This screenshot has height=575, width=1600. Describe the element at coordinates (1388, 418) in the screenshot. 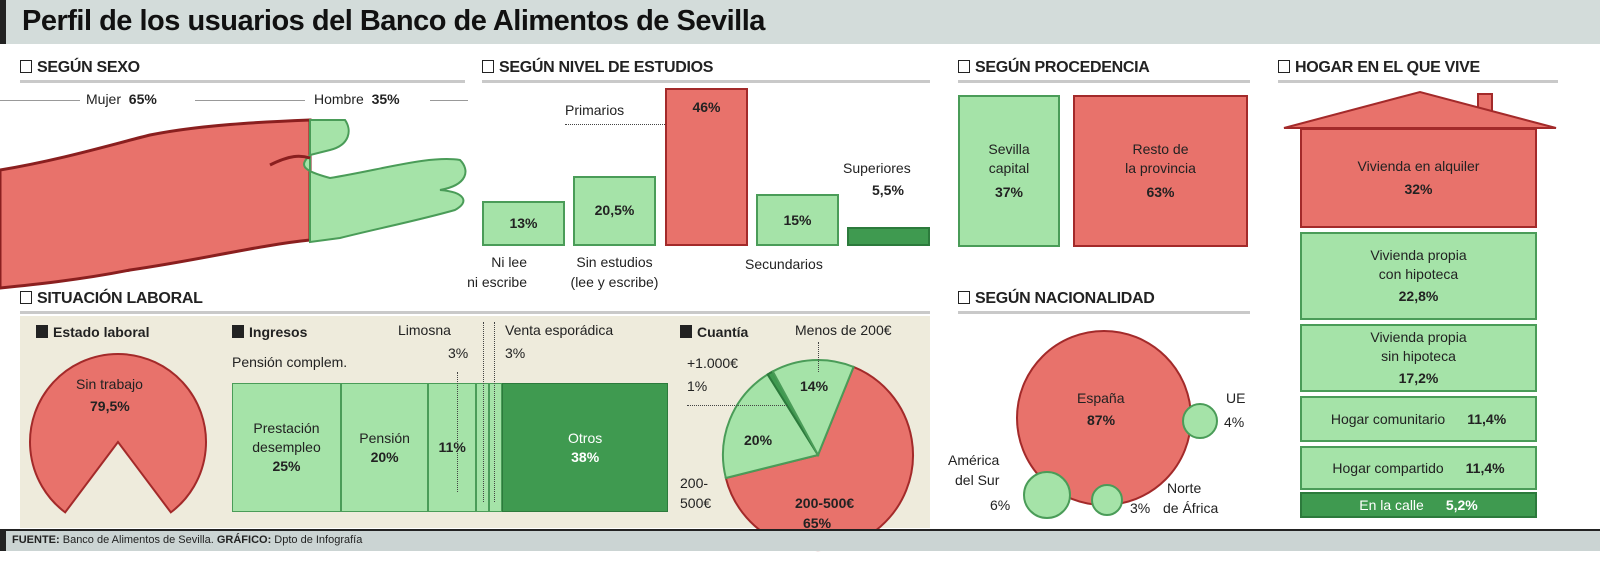

I see `category-label: Hogar comunitario` at that location.